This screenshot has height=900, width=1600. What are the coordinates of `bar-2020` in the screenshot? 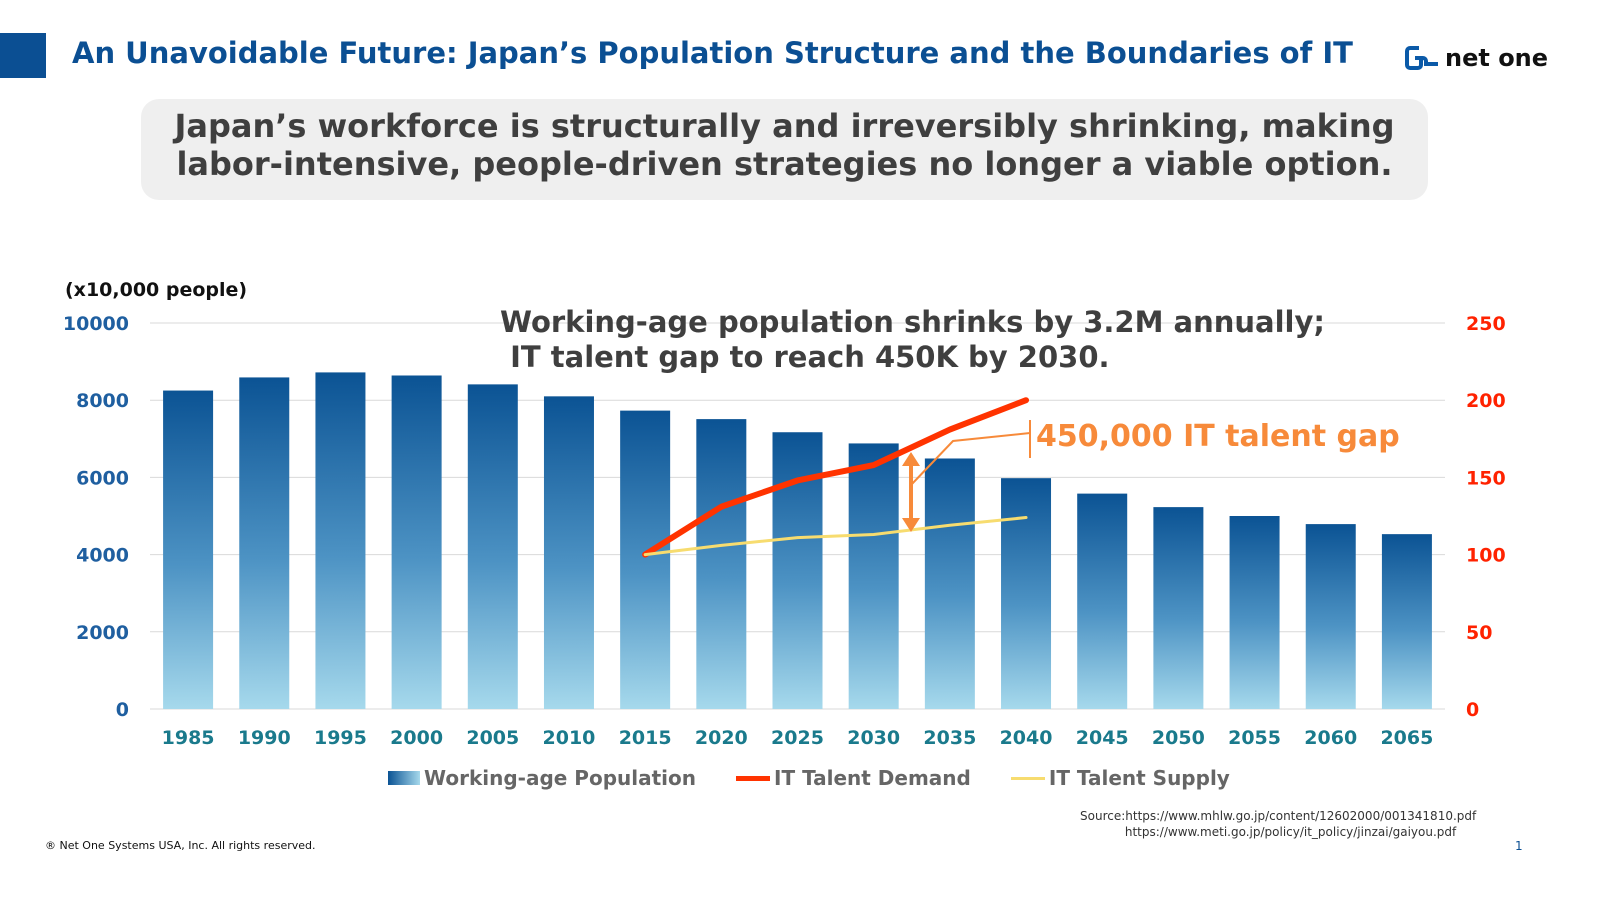 It's located at (721, 564).